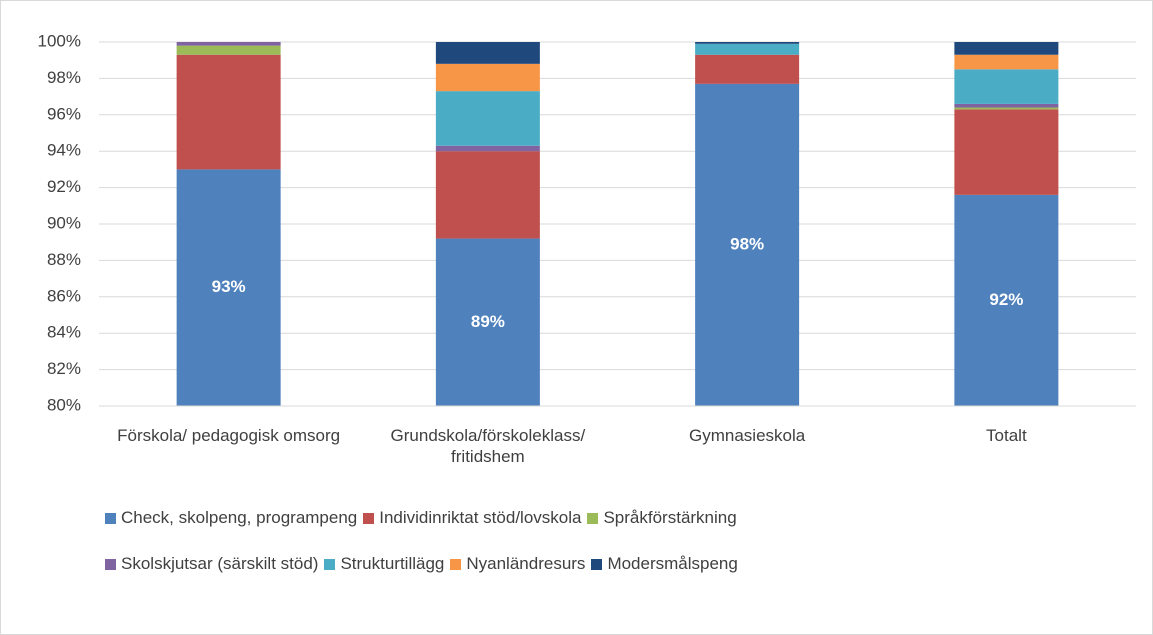 This screenshot has height=635, width=1153. I want to click on data-label: 98%, so click(747, 243).